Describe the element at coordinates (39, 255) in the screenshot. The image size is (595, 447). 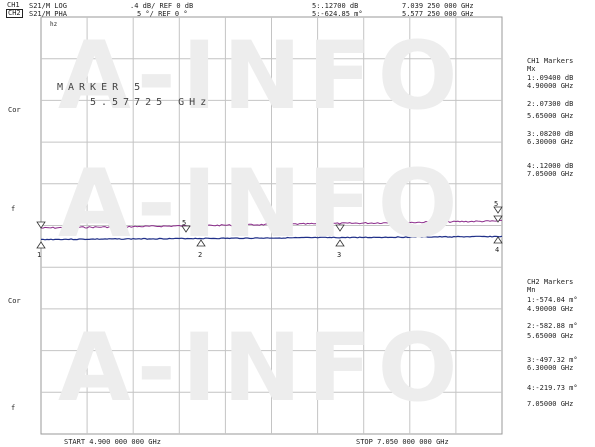
I see `marker-number-1: 1` at that location.